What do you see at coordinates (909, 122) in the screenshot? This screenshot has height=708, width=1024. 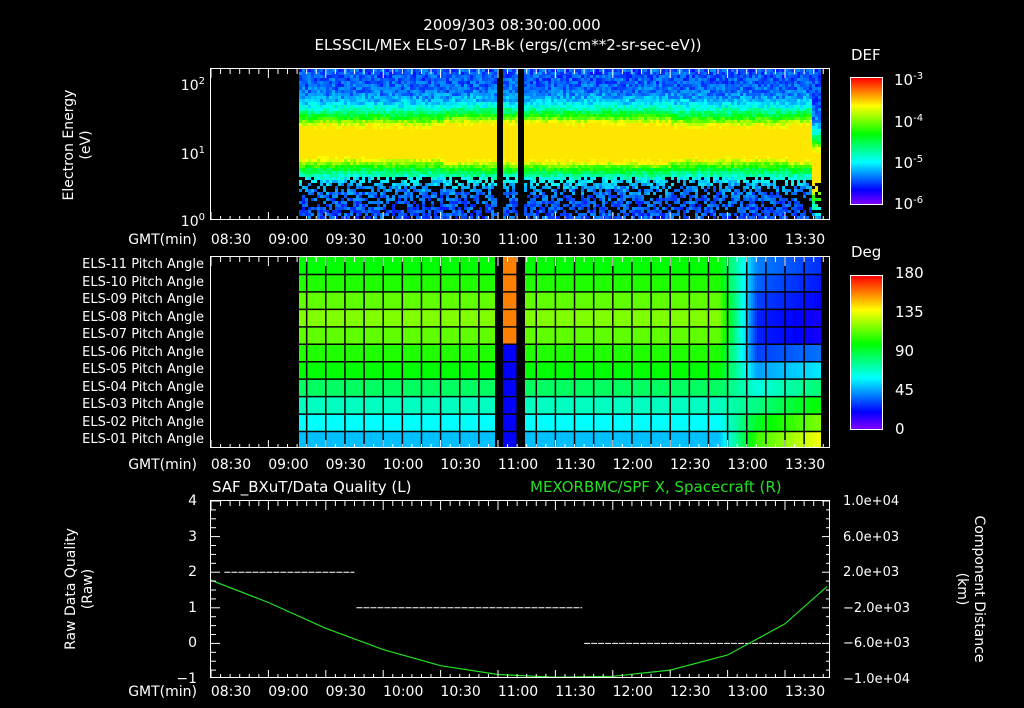 I see `colorbar1-tick-1e-4: 10⁻⁴` at bounding box center [909, 122].